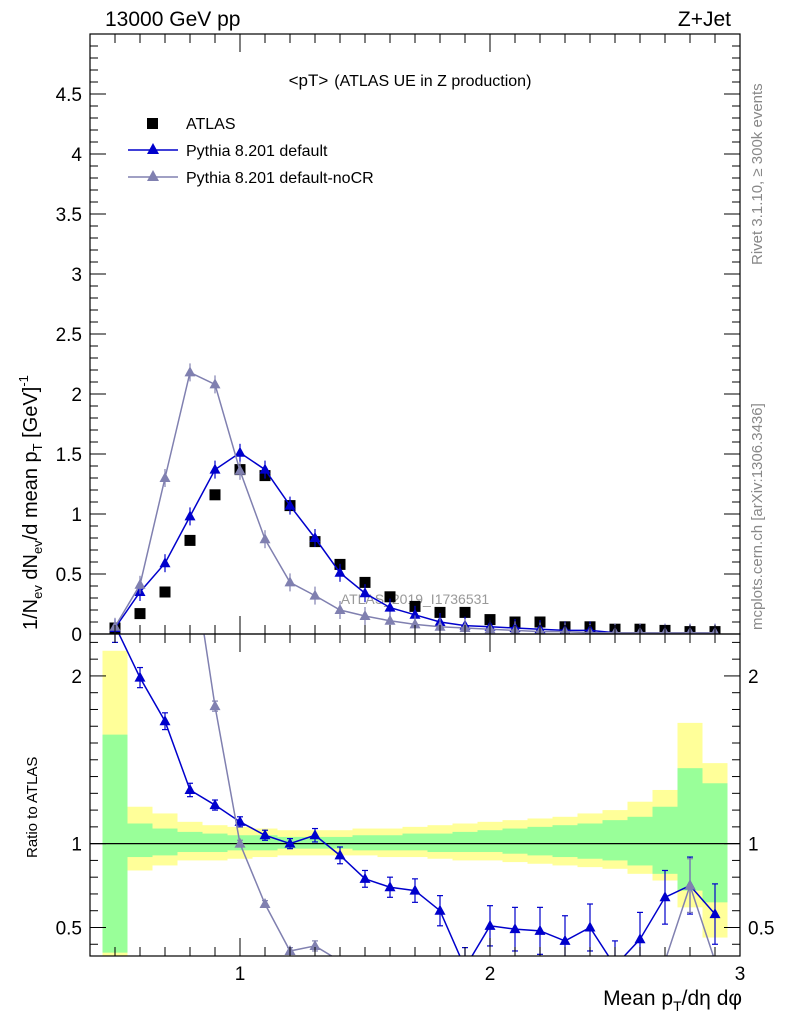 The image size is (786, 1024). I want to click on ratio-y-tick-label: 0.5, so click(69, 928).